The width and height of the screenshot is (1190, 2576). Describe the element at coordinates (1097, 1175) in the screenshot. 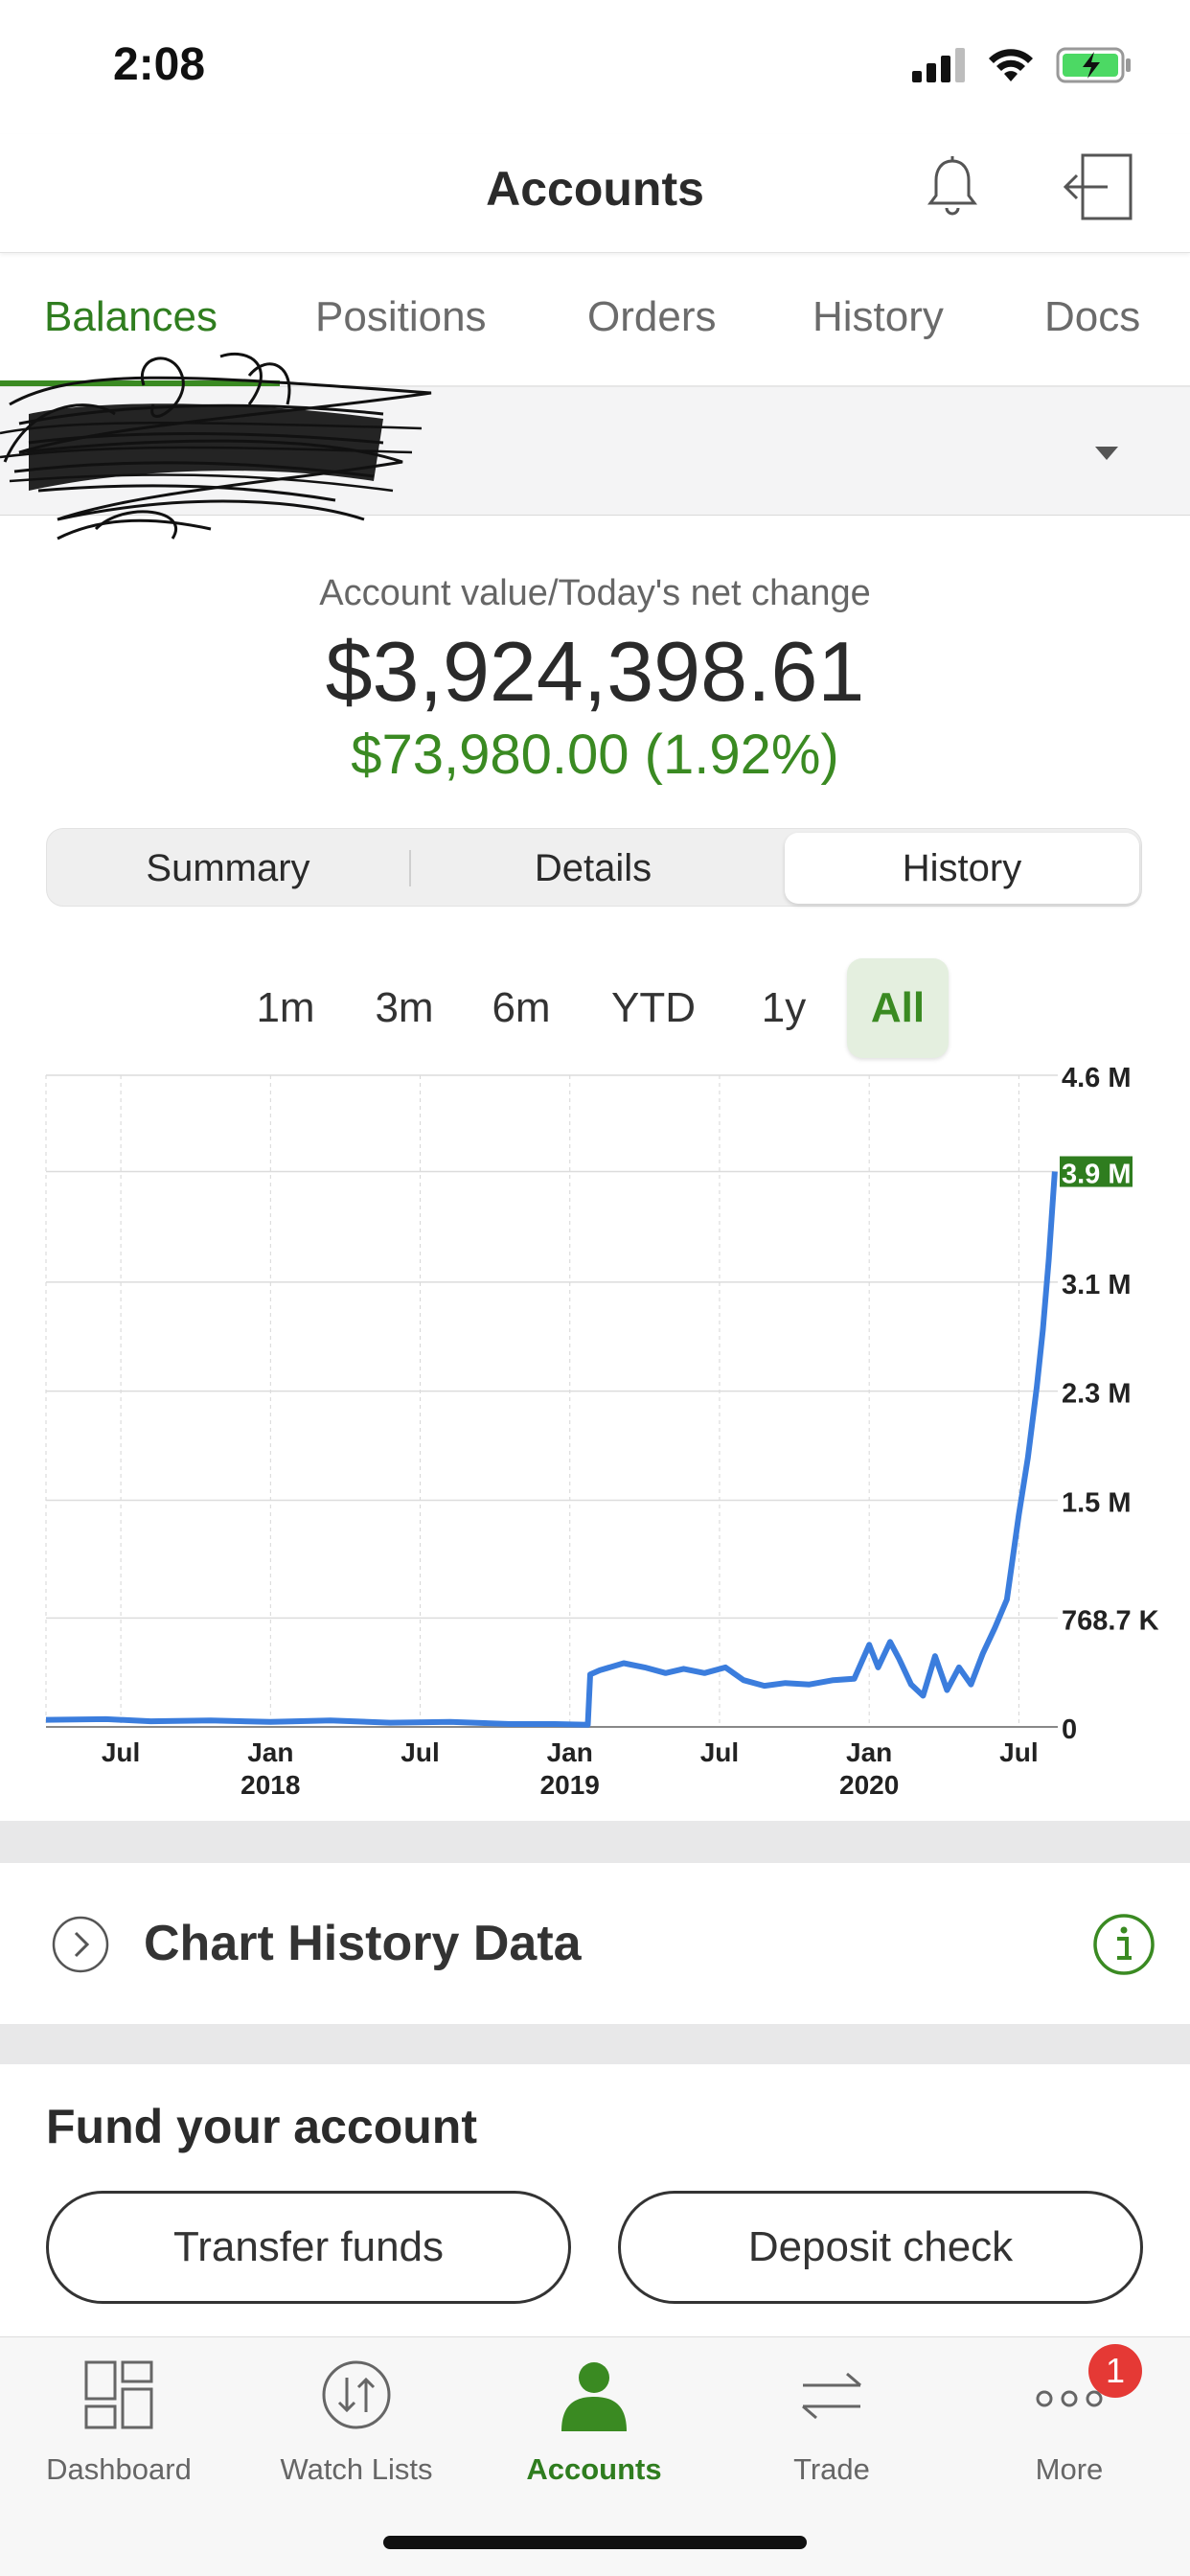

I see `y-tick-label: 3.9 M` at that location.